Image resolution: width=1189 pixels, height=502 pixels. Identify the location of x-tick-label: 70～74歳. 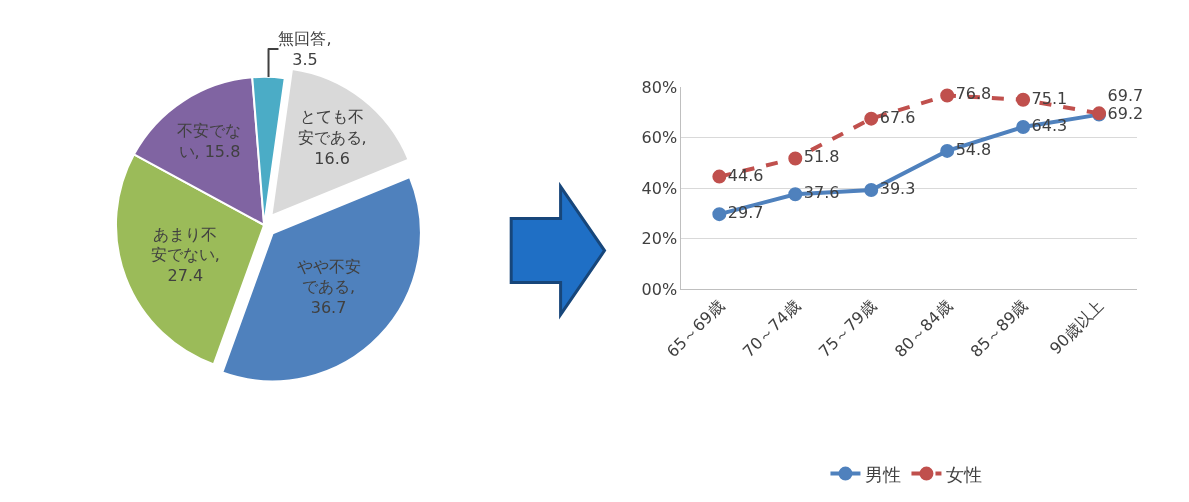
(771, 329).